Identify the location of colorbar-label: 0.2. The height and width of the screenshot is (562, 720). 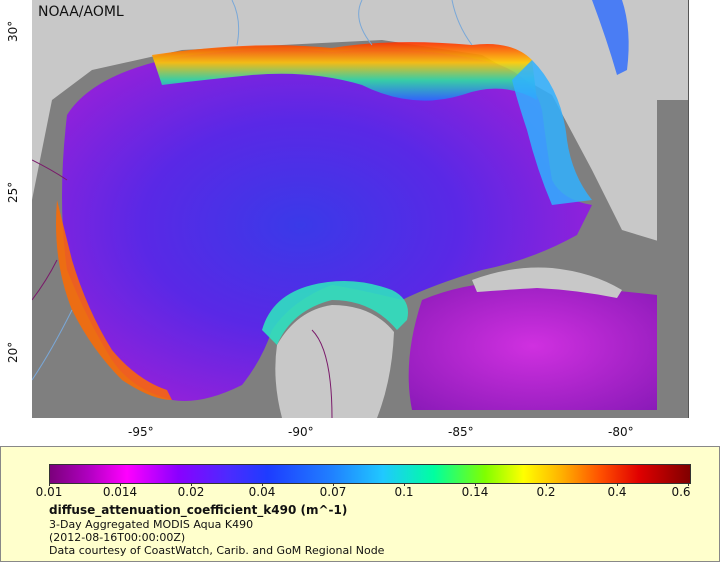
(546, 492).